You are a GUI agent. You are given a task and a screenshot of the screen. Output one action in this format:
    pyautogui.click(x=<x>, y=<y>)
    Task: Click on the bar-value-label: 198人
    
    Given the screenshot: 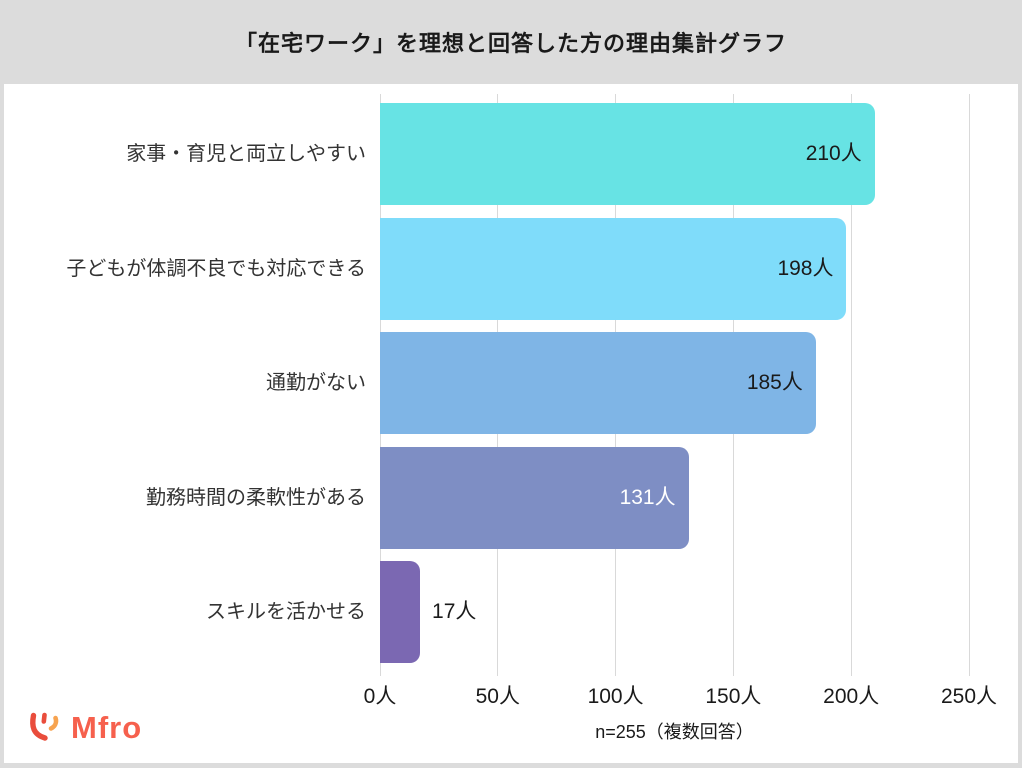 What is the action you would take?
    pyautogui.click(x=805, y=268)
    